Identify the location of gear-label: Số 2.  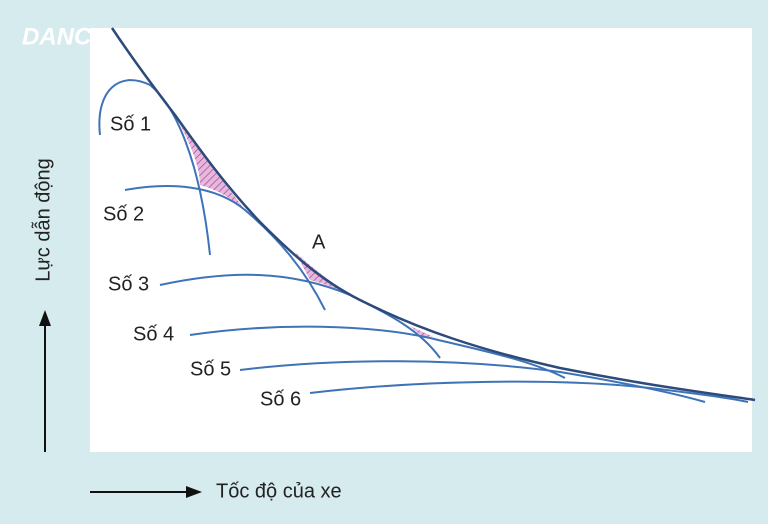
(123, 214).